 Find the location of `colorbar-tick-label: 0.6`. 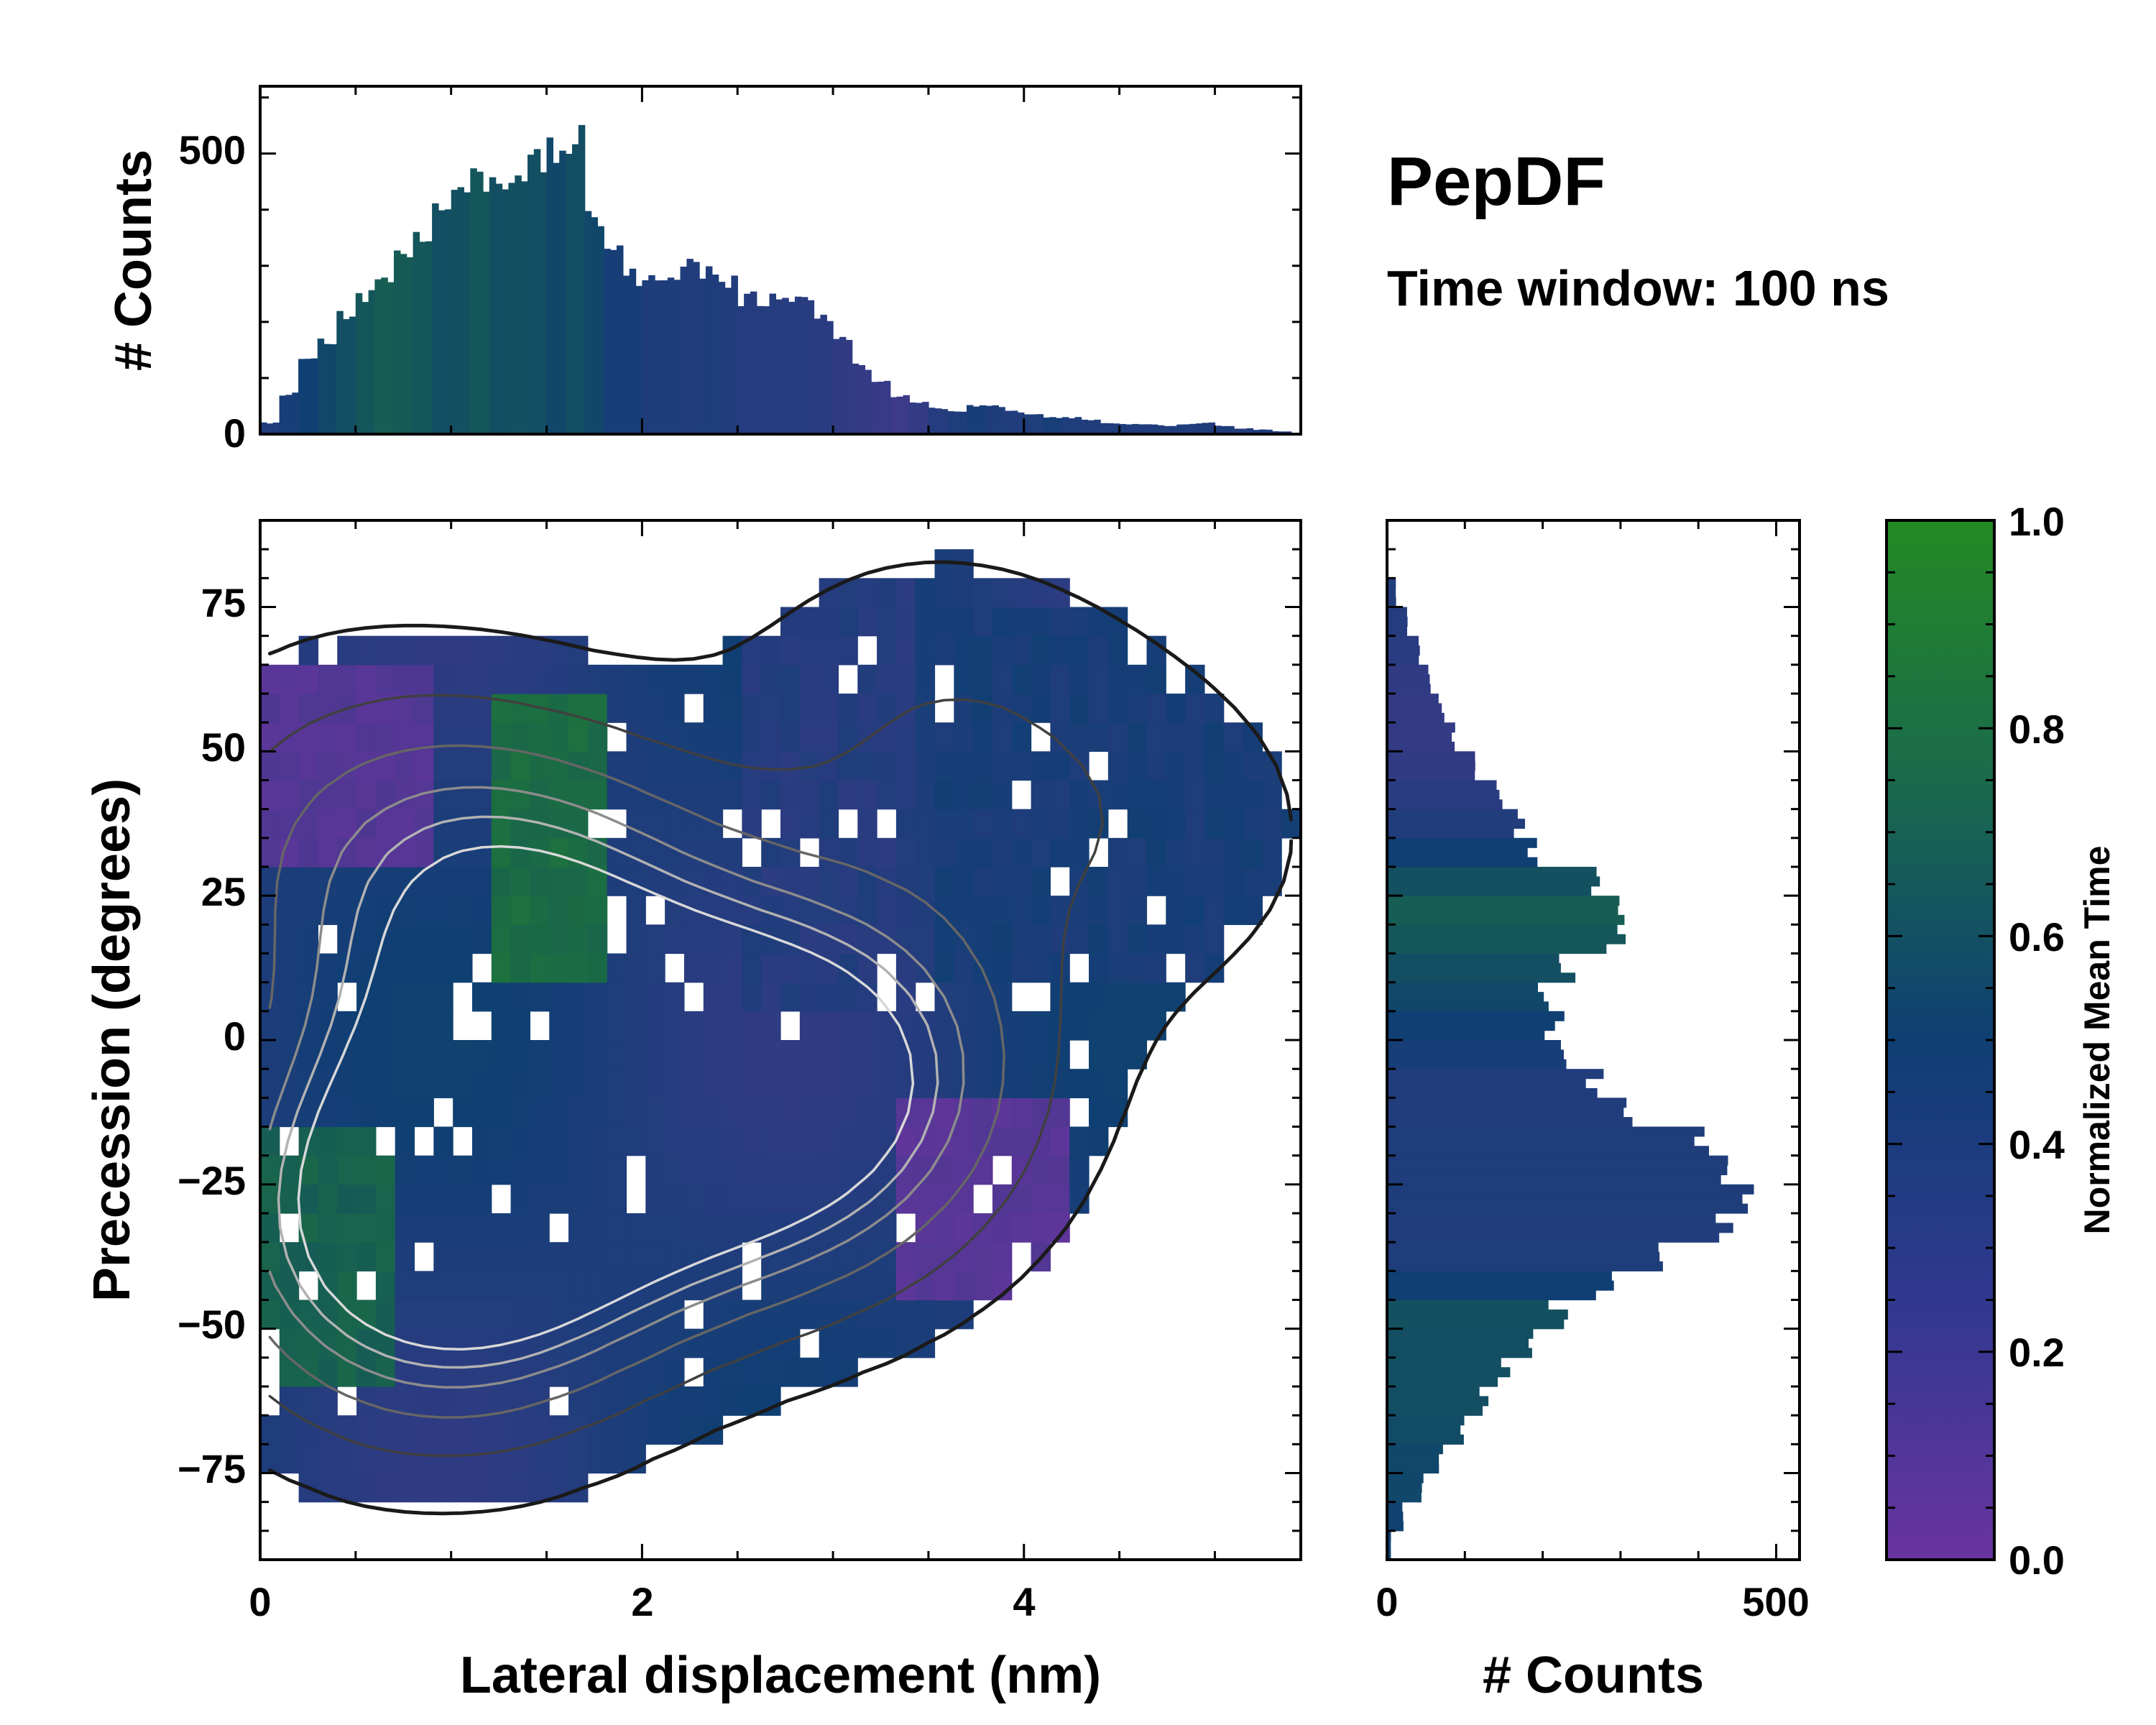

colorbar-tick-label: 0.6 is located at coordinates (2037, 937).